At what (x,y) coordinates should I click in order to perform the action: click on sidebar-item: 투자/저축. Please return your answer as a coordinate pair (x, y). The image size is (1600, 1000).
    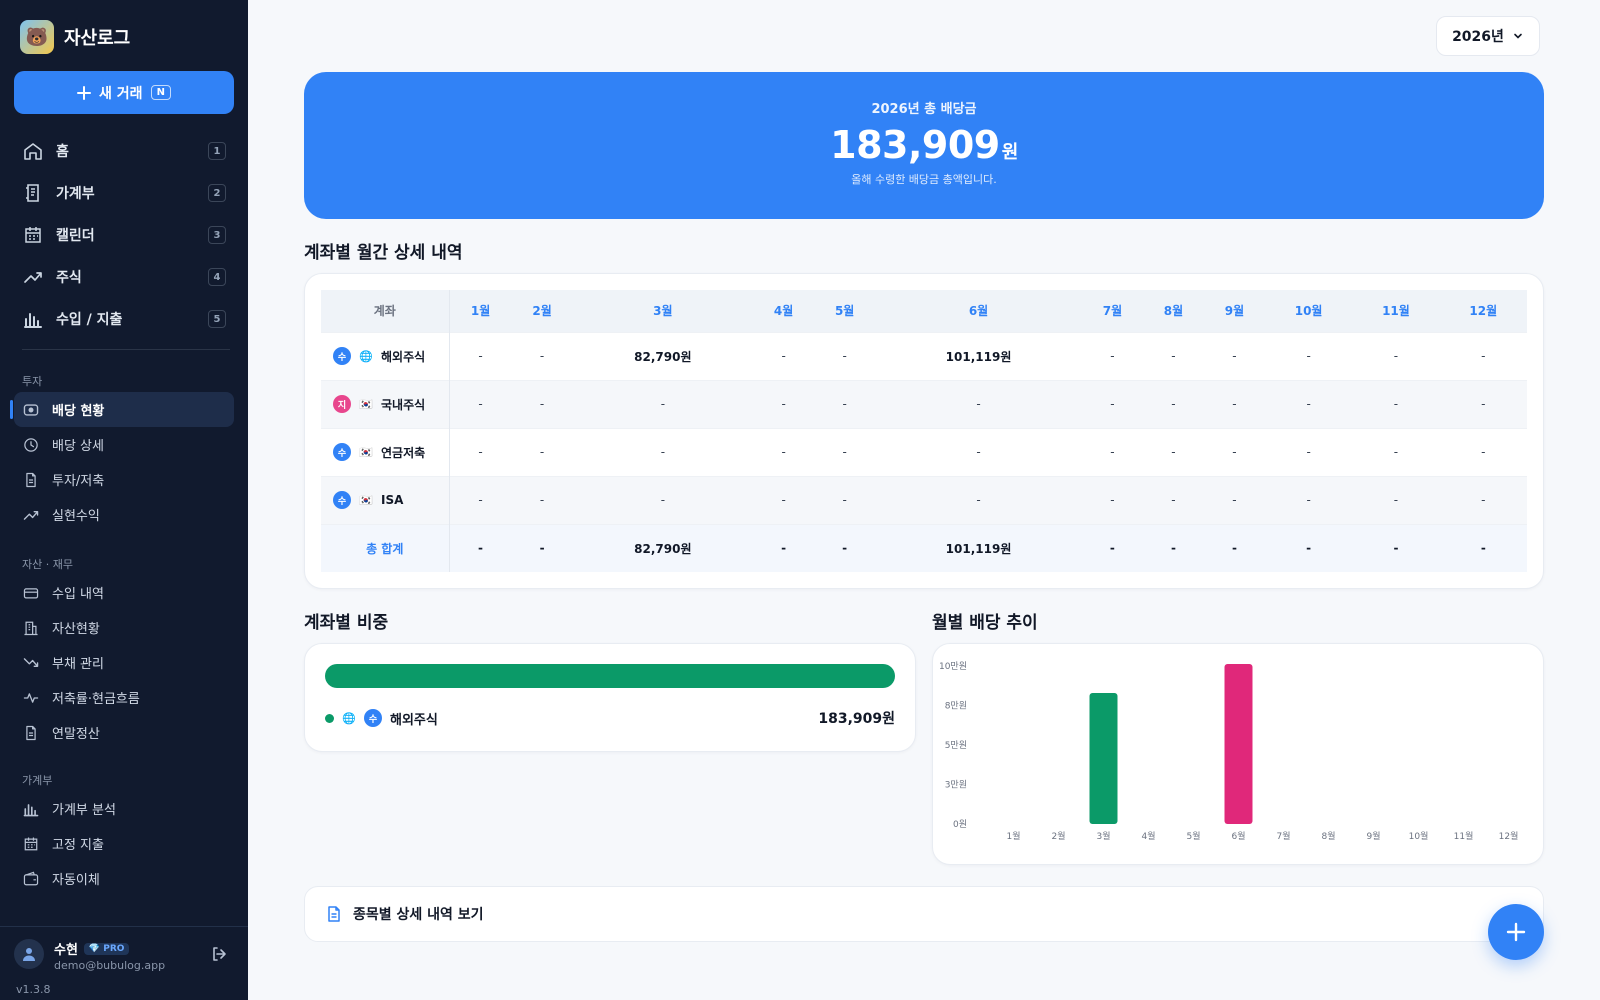
    Looking at the image, I should click on (124, 479).